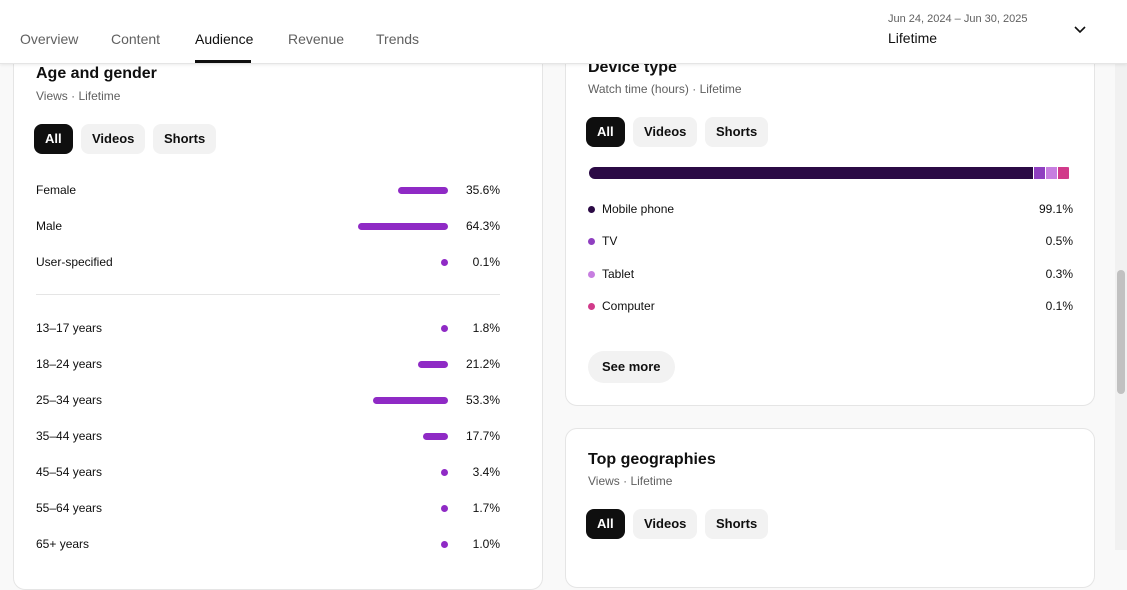 The image size is (1127, 590). I want to click on row-value: 1.7%, so click(486, 508).